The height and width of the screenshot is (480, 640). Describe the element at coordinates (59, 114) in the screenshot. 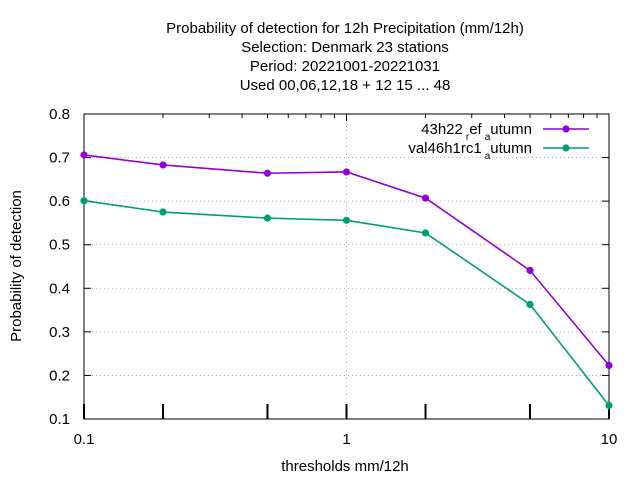

I see `y-tick-label: 0.8` at that location.